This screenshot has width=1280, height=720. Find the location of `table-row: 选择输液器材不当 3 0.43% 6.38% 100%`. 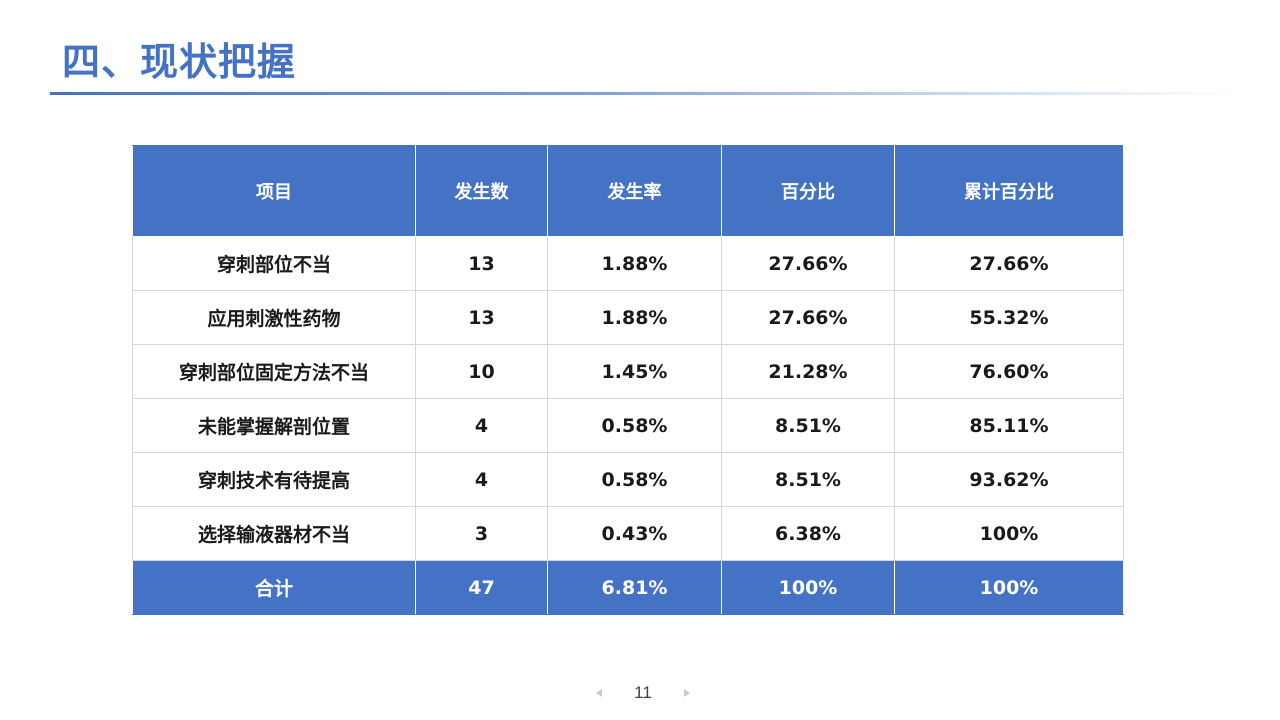

table-row: 选择输液器材不当 3 0.43% 6.38% 100% is located at coordinates (628, 533).